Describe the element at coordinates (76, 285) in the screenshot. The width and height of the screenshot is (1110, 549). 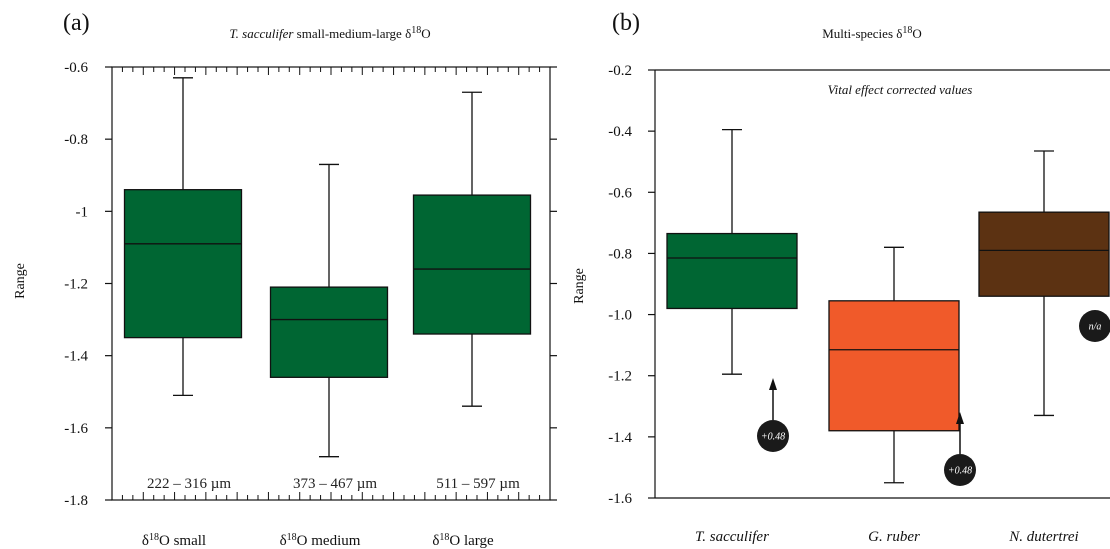
I see `a-ytick-label: -1.2` at that location.